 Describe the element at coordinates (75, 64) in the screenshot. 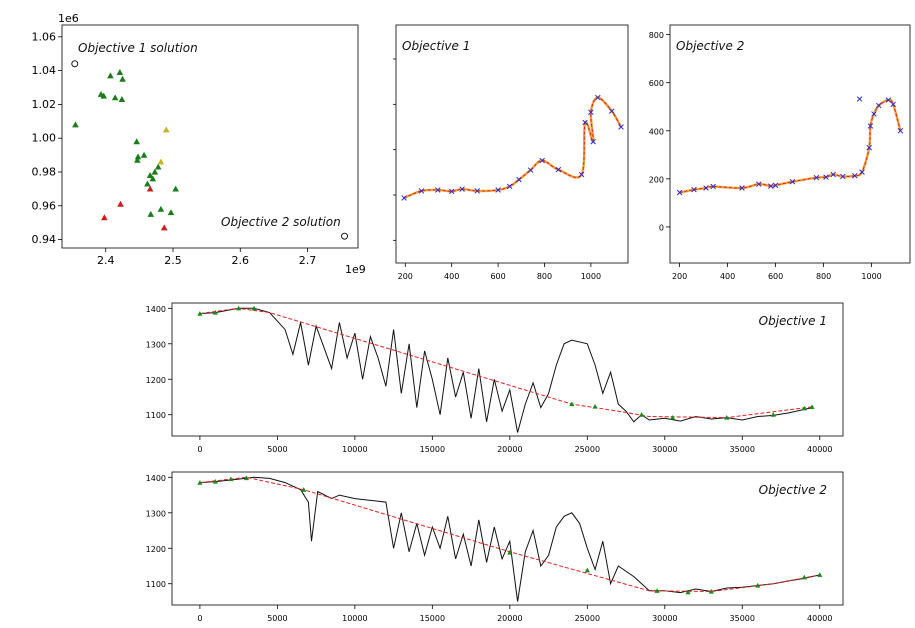

I see `solution-point` at that location.